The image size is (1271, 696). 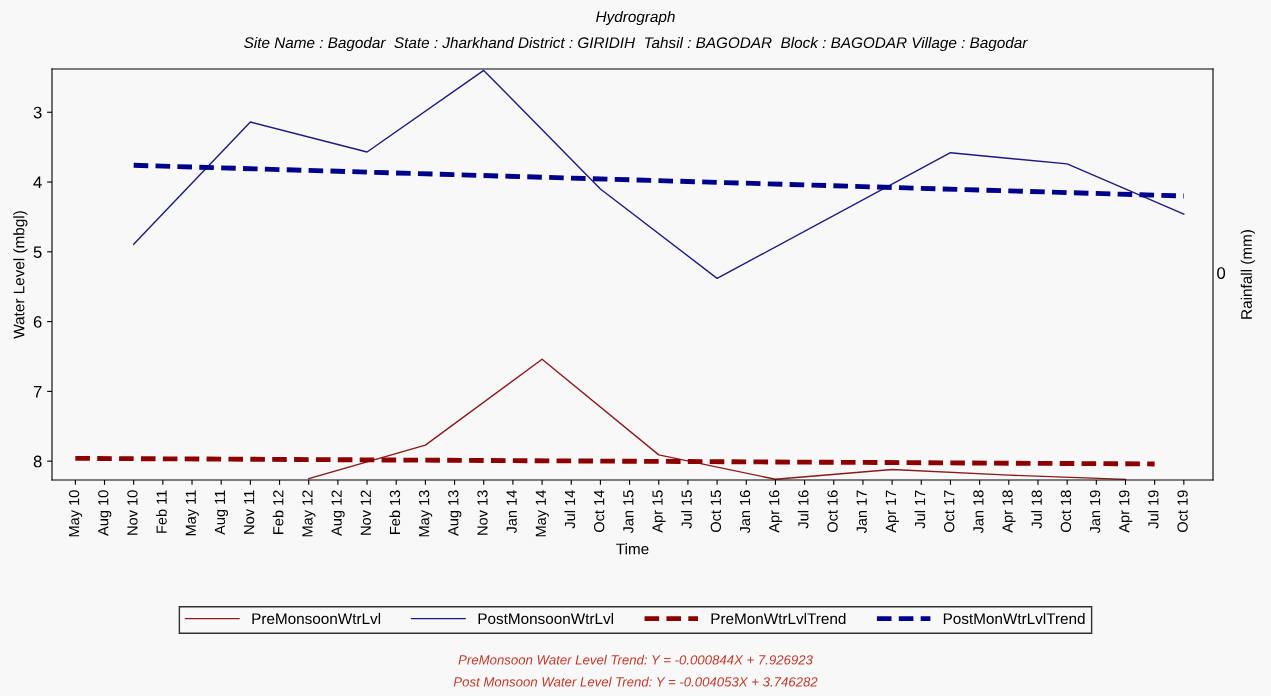 What do you see at coordinates (37, 322) in the screenshot?
I see `y-tick-label: 6` at bounding box center [37, 322].